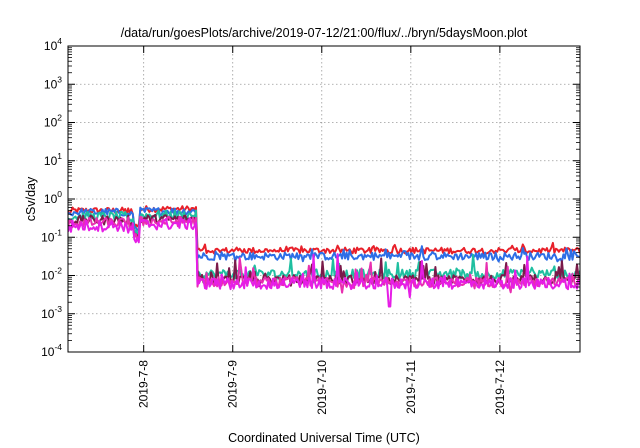  What do you see at coordinates (51, 274) in the screenshot?
I see `y-tick-label: 10⁻²` at bounding box center [51, 274].